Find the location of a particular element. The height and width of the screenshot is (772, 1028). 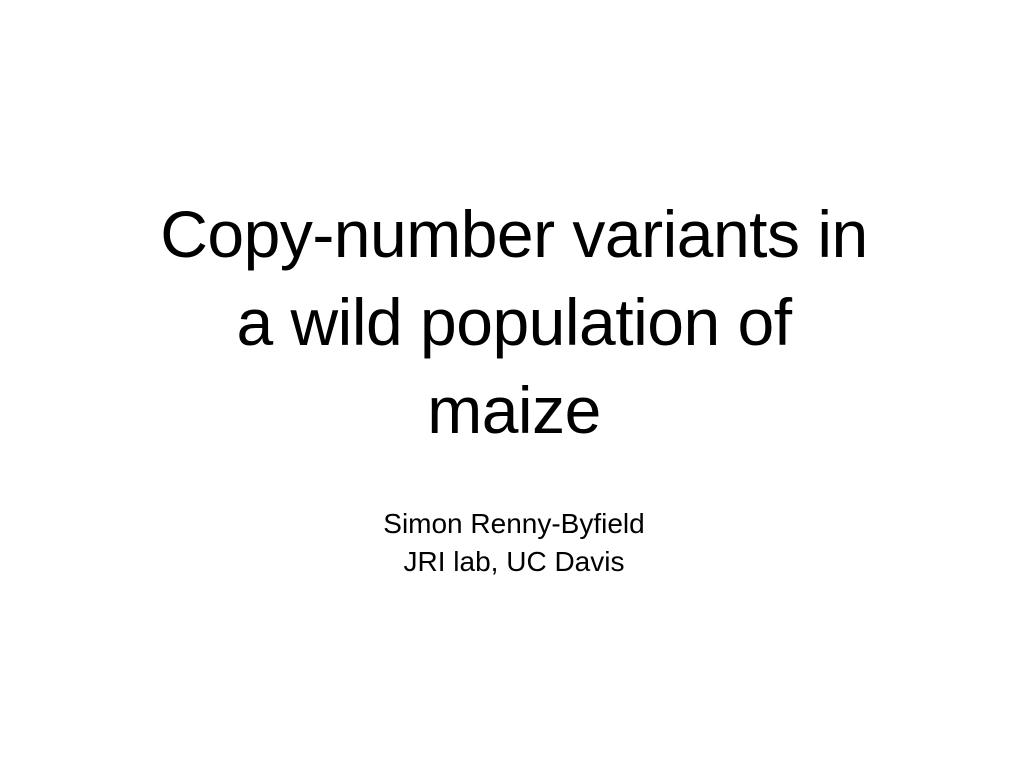

title-line: maize is located at coordinates (514, 410).